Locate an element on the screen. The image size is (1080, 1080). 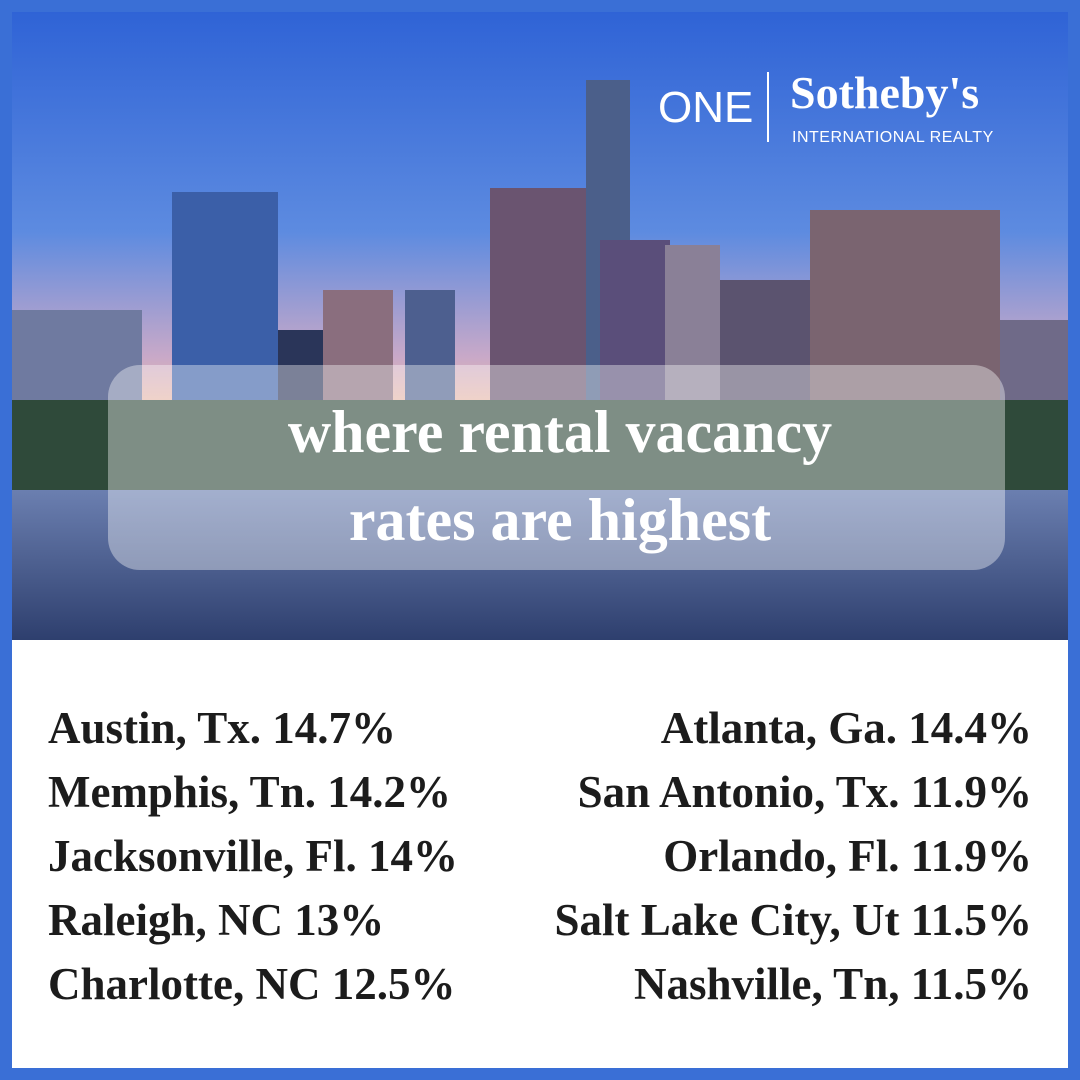
right-row: Salt Lake City, Ut 11.5% is located at coordinates (793, 920).